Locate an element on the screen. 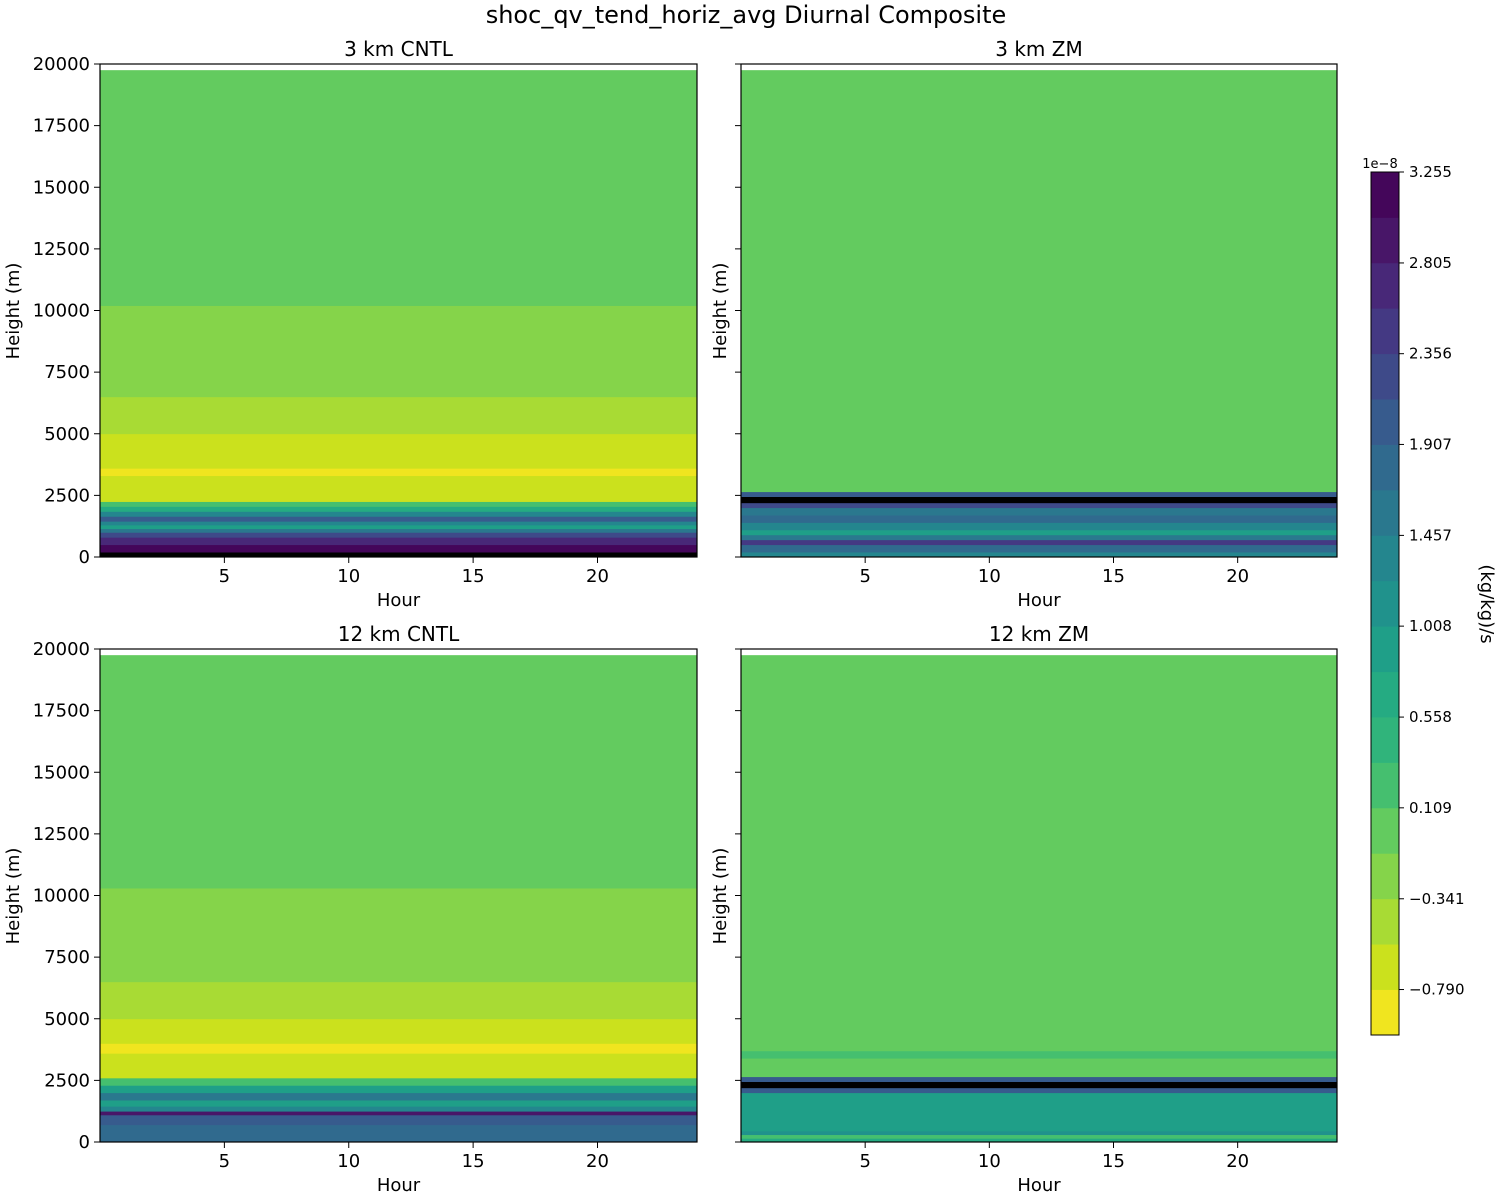  y-tick-label: 15000 is located at coordinates (61, 187).